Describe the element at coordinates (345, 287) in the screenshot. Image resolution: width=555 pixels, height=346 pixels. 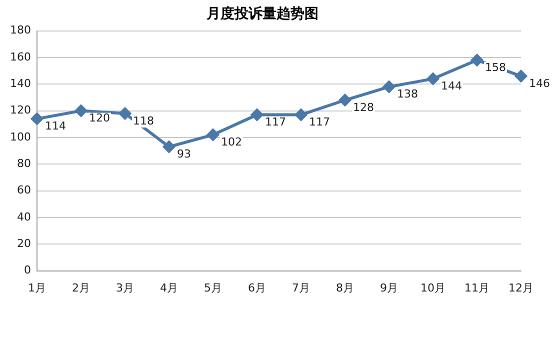
I see `x-tick-label: 8月` at that location.